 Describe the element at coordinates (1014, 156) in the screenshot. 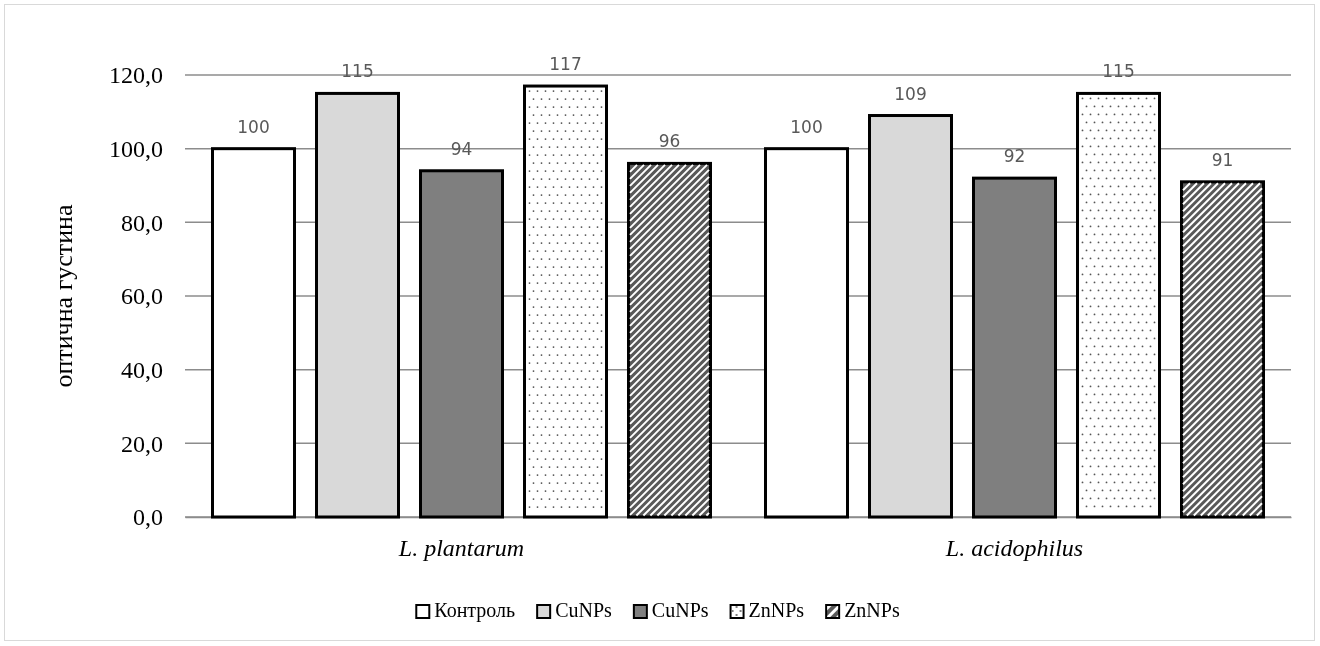

I see `data-label: 92` at that location.